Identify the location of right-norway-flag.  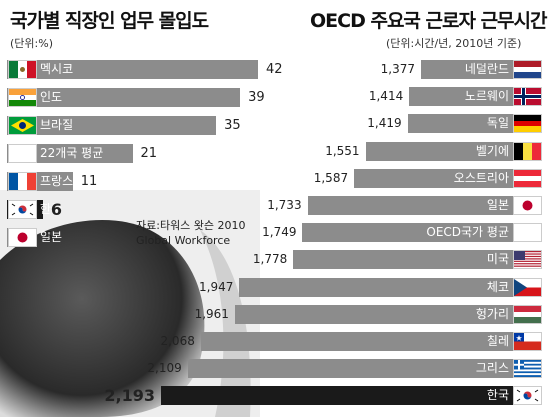
(527, 96).